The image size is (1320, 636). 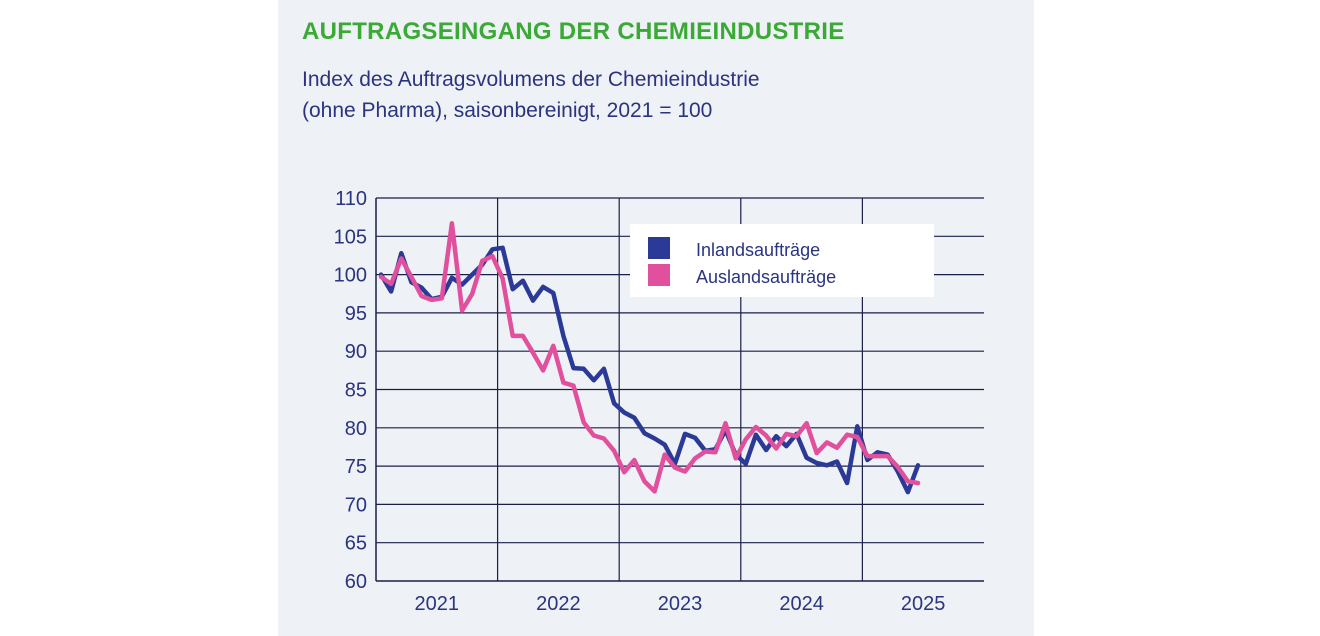 I want to click on x-tick-label: 2022, so click(x=558, y=604).